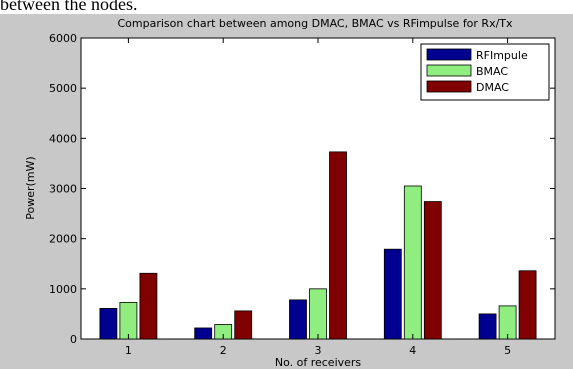 This screenshot has width=573, height=369. What do you see at coordinates (63, 138) in the screenshot?
I see `y-tick-label: 4000` at bounding box center [63, 138].